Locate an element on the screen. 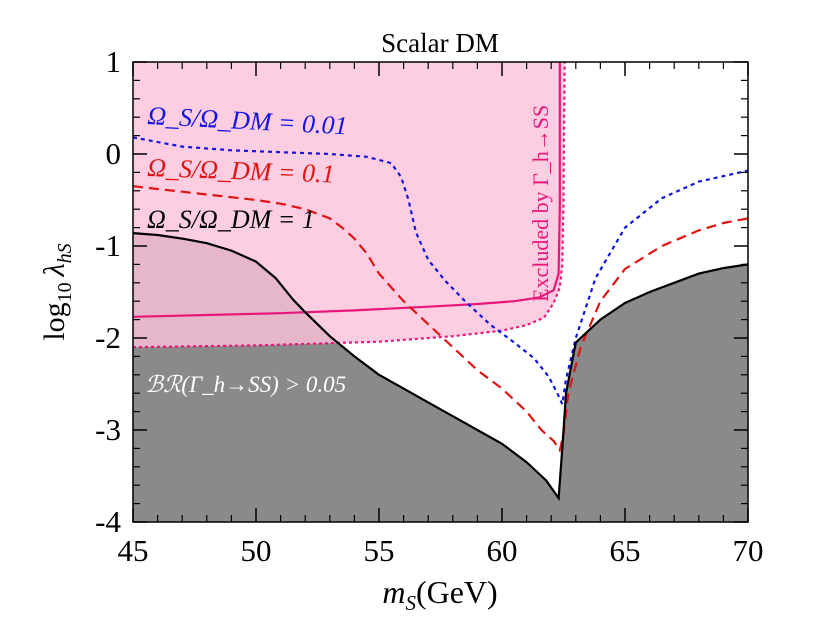  x-tick-label: 50 is located at coordinates (256, 550).